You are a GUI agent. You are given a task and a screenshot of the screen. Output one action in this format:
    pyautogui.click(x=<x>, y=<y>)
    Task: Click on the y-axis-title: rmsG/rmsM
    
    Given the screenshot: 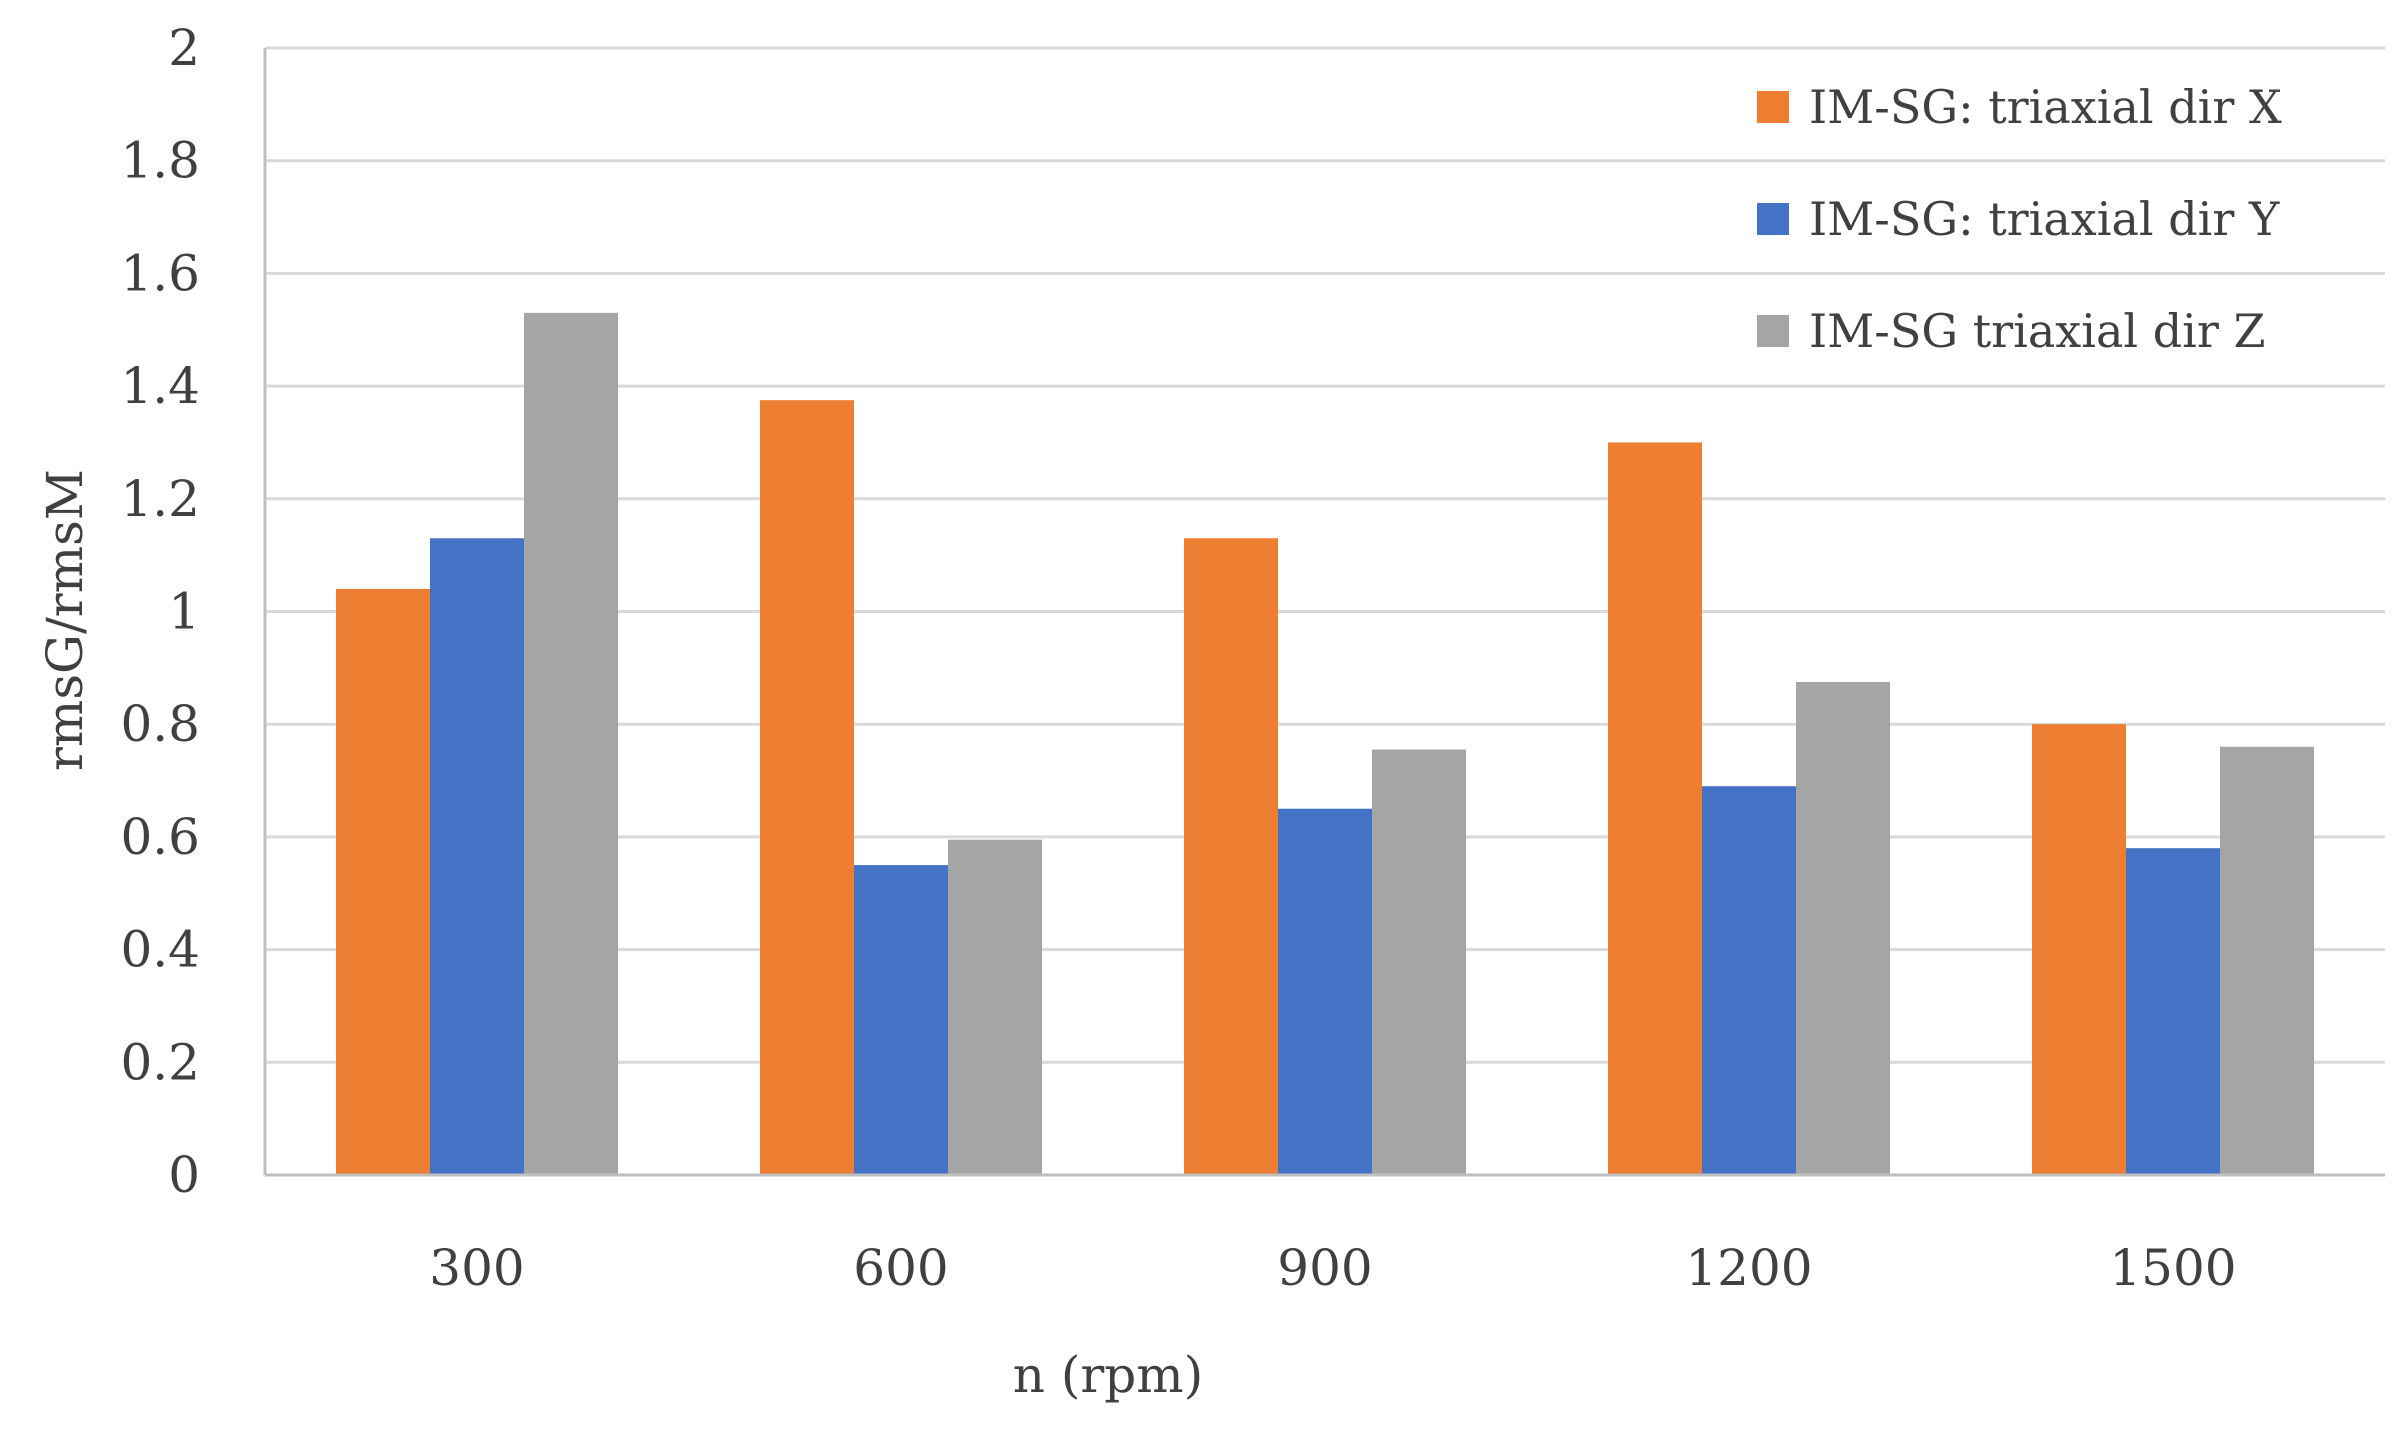 What is the action you would take?
    pyautogui.click(x=65, y=620)
    